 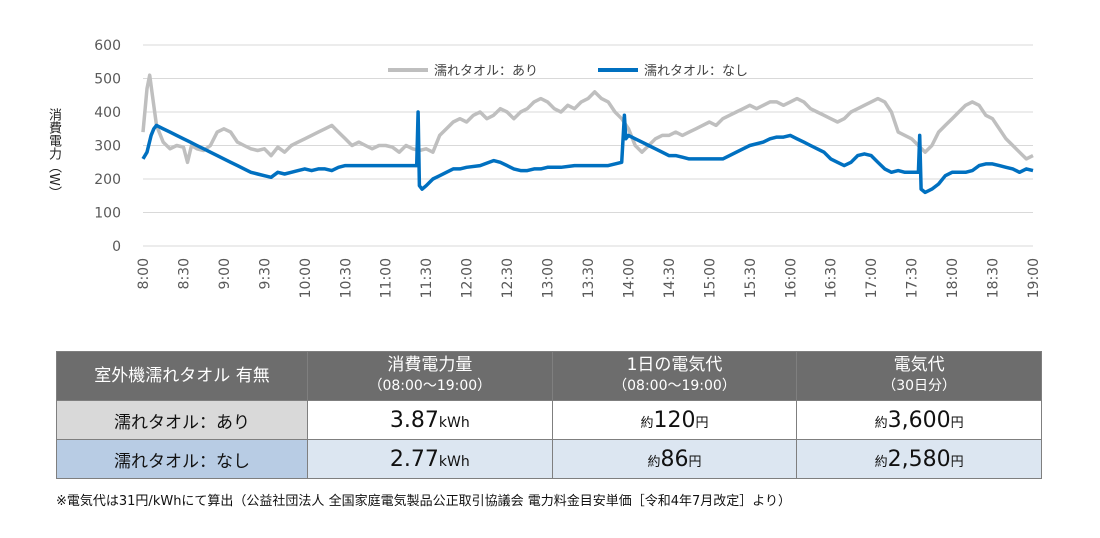 I want to click on row-label: 濡れタオル：あり, so click(x=182, y=420).